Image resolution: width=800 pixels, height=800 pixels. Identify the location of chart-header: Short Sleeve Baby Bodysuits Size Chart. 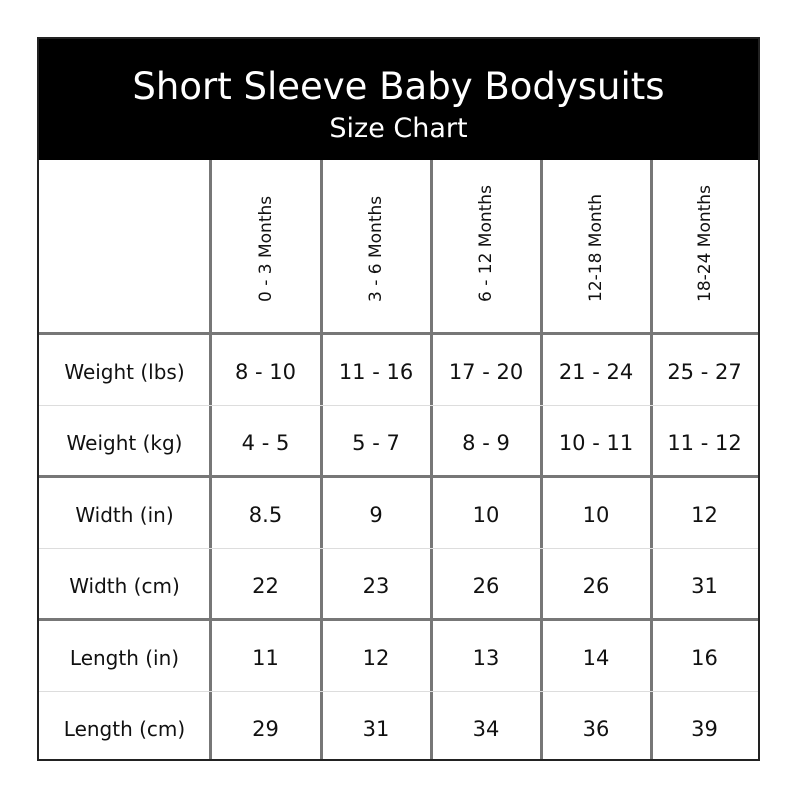
(398, 99).